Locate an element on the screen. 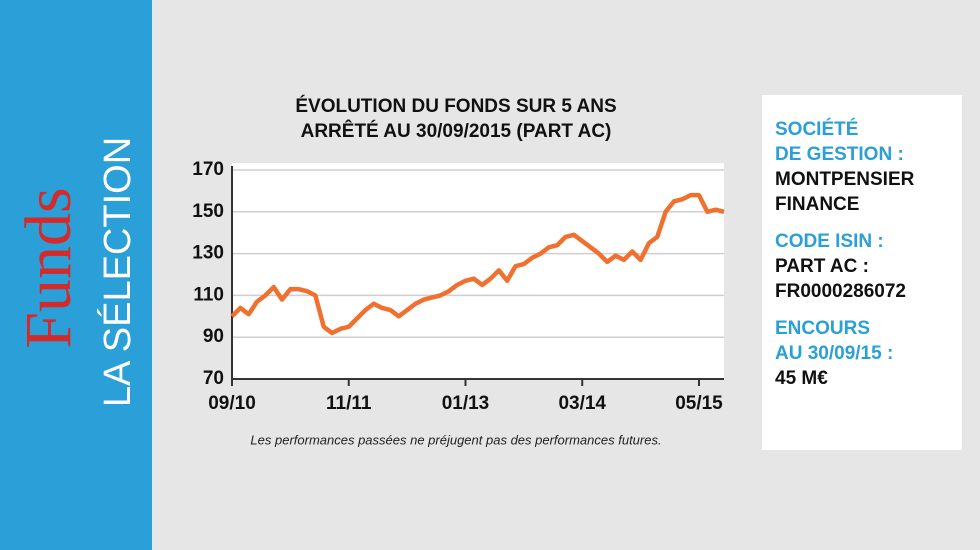  info-value: 45 M€ is located at coordinates (801, 378).